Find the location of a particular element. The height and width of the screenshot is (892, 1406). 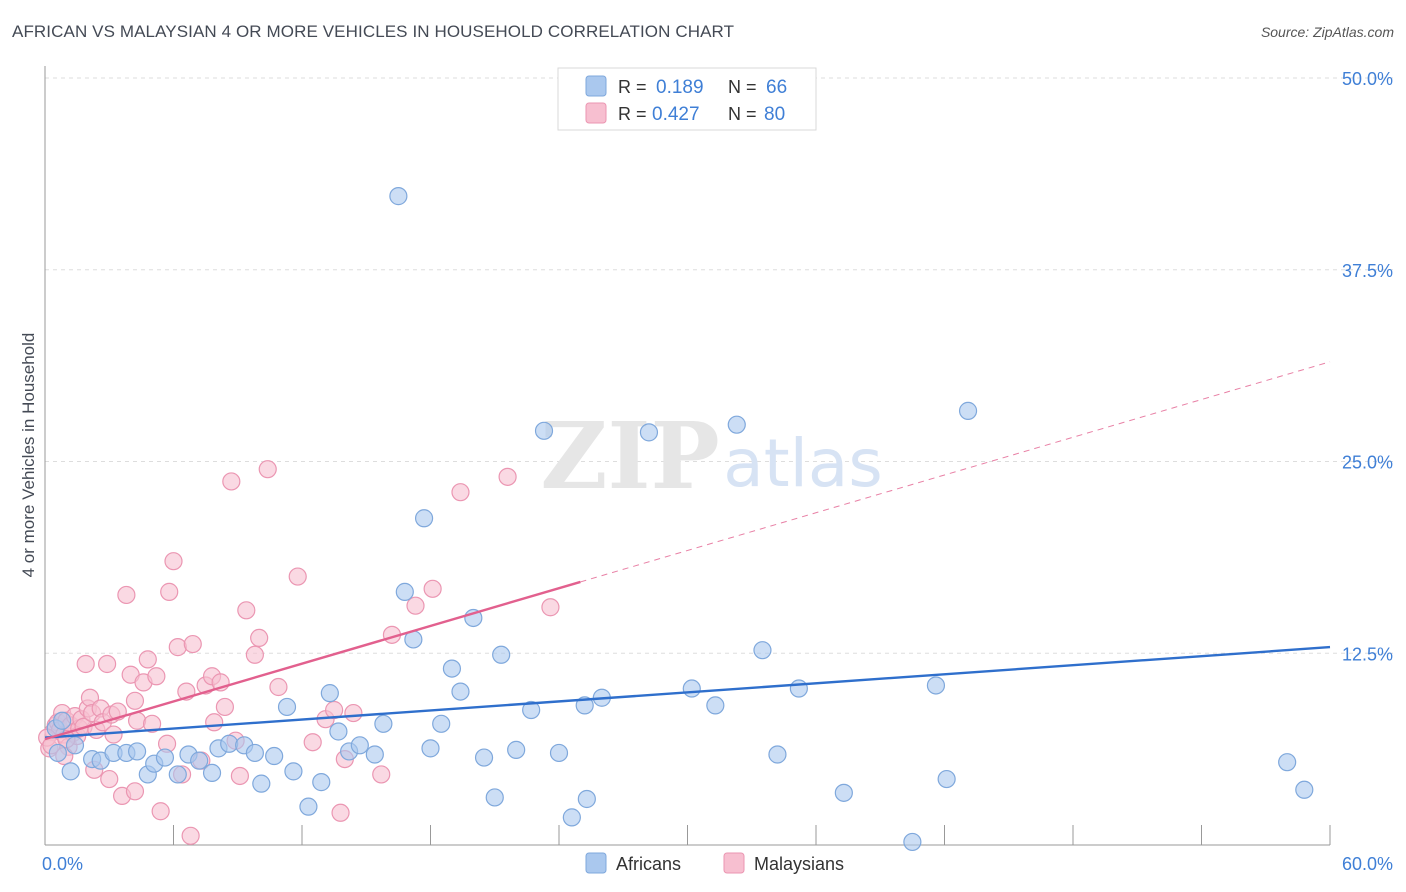

y-tick-label-1: 25.0% is located at coordinates (1367, 463).